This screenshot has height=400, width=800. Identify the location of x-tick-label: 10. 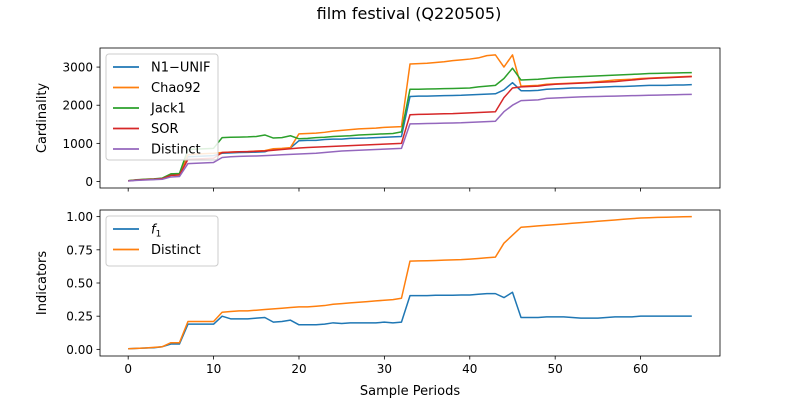
(213, 369).